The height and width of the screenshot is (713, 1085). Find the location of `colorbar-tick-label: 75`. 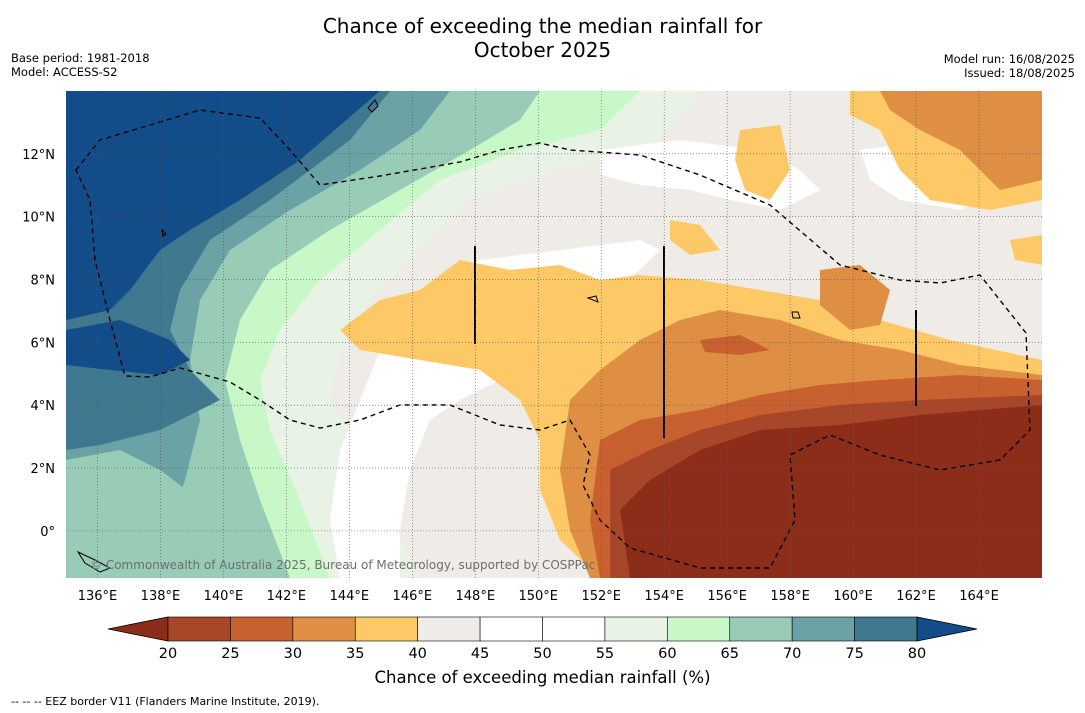

colorbar-tick-label: 75 is located at coordinates (854, 654).